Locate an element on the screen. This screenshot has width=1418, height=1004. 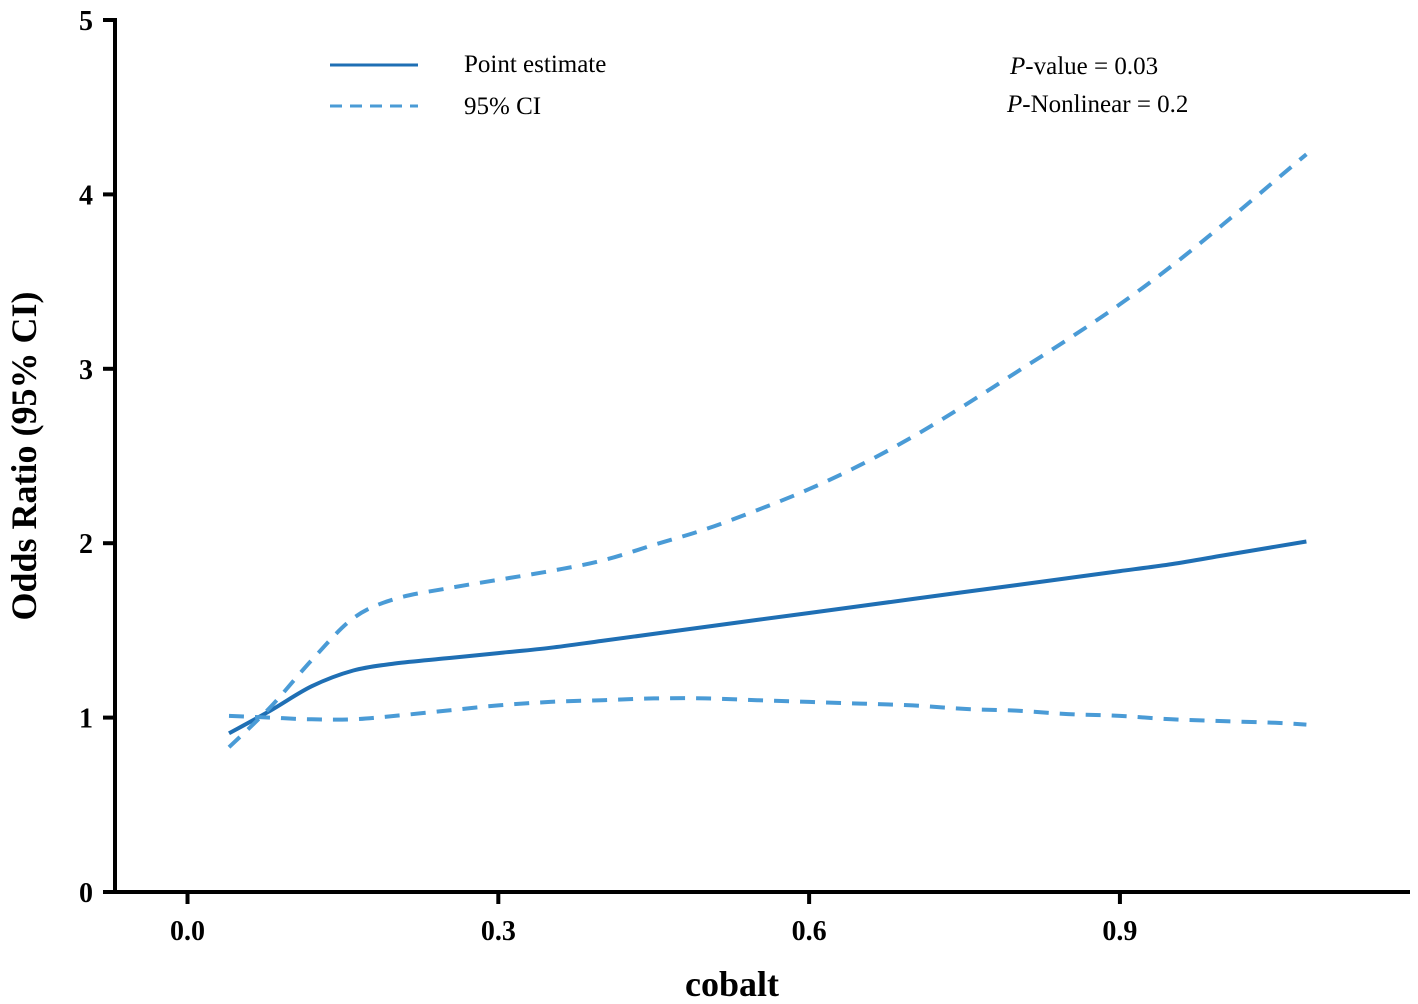
annotations: P-value = 0.03 P-Nonlinear = 0.2 is located at coordinates (1097, 85).